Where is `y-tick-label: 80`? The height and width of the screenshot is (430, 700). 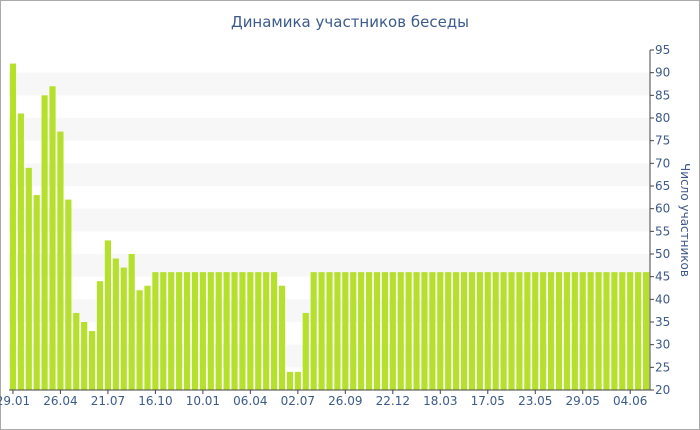 y-tick-label: 80 is located at coordinates (662, 118).